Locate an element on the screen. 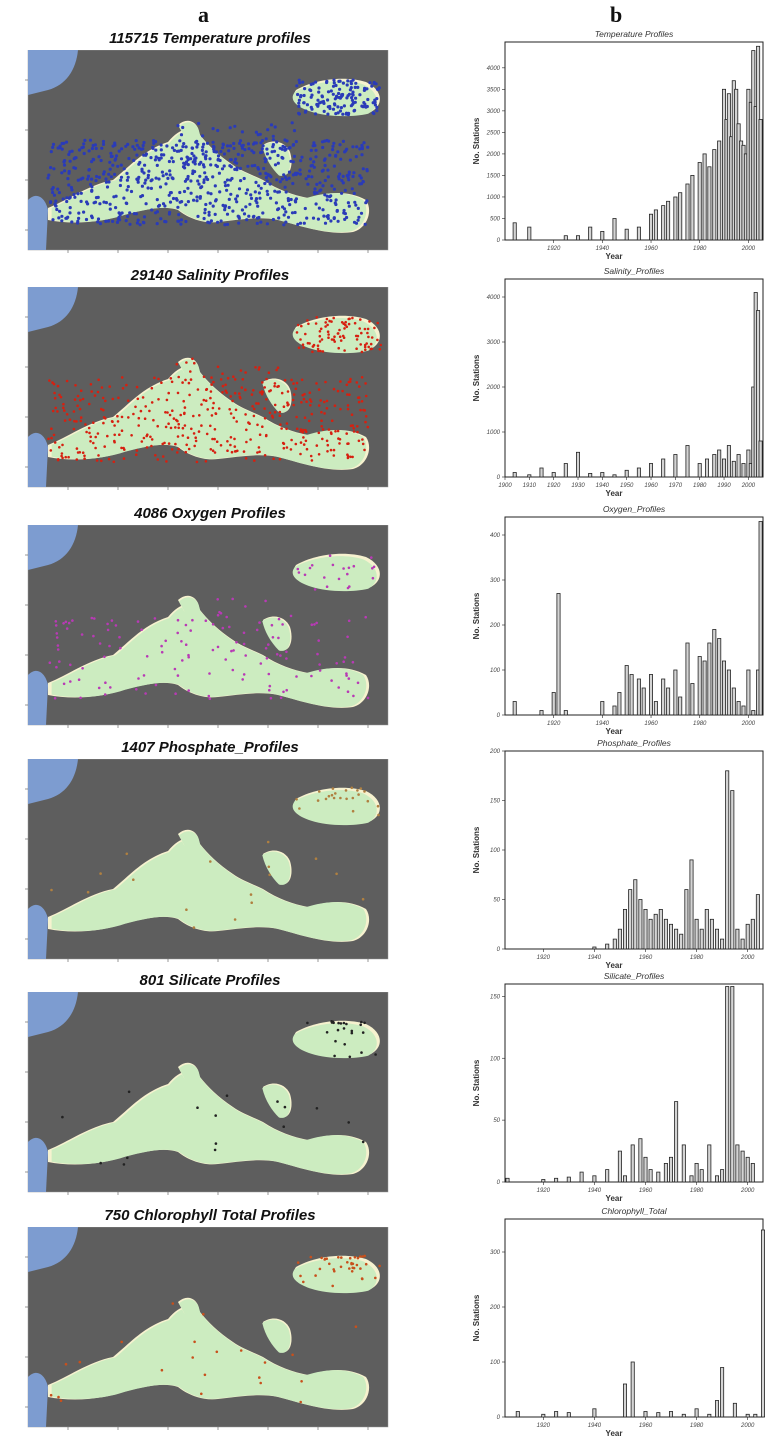 This screenshot has width=773, height=1442. map-title: 1407 Phosphate_Profiles is located at coordinates (210, 747).